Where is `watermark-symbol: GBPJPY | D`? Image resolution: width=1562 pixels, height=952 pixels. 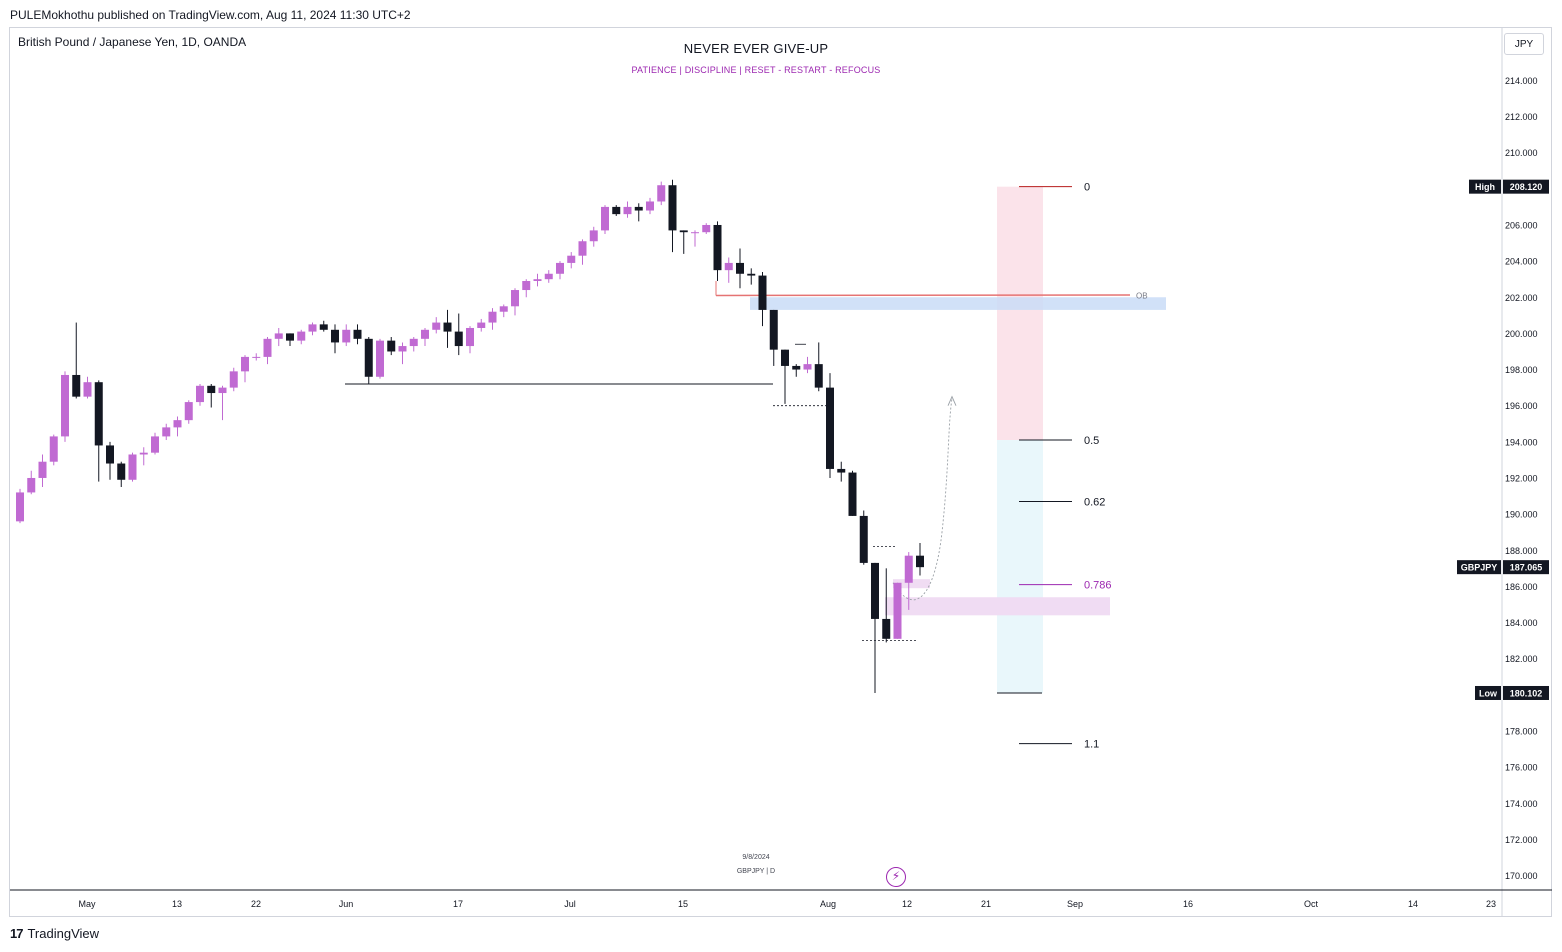
watermark-symbol: GBPJPY | D is located at coordinates (756, 871).